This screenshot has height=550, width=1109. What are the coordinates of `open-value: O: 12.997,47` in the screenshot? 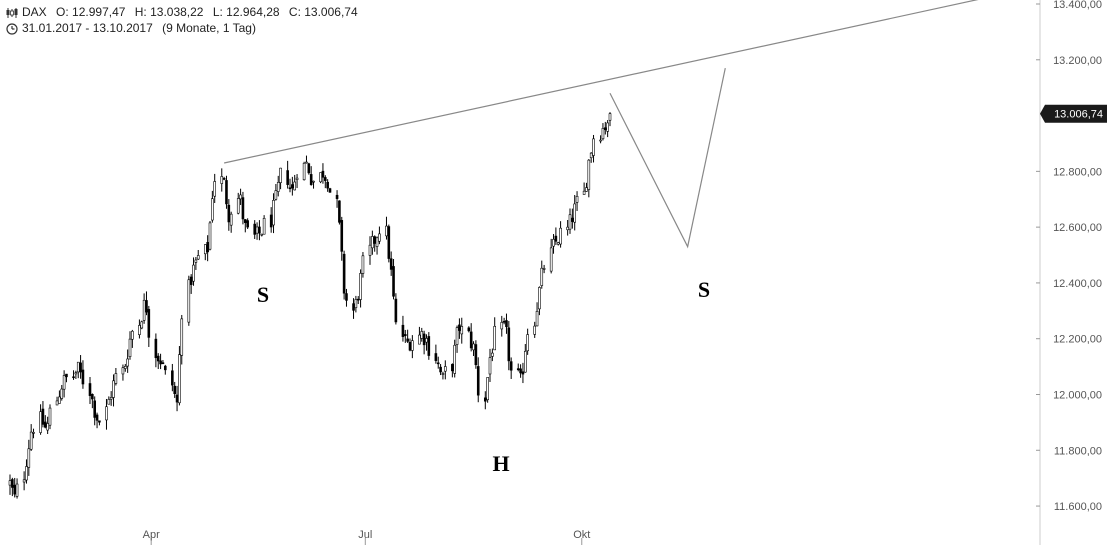 It's located at (91, 12).